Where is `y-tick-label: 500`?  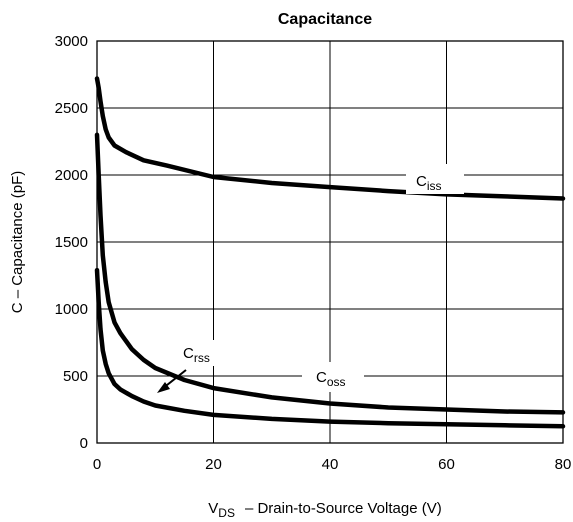 y-tick-label: 500 is located at coordinates (75, 376).